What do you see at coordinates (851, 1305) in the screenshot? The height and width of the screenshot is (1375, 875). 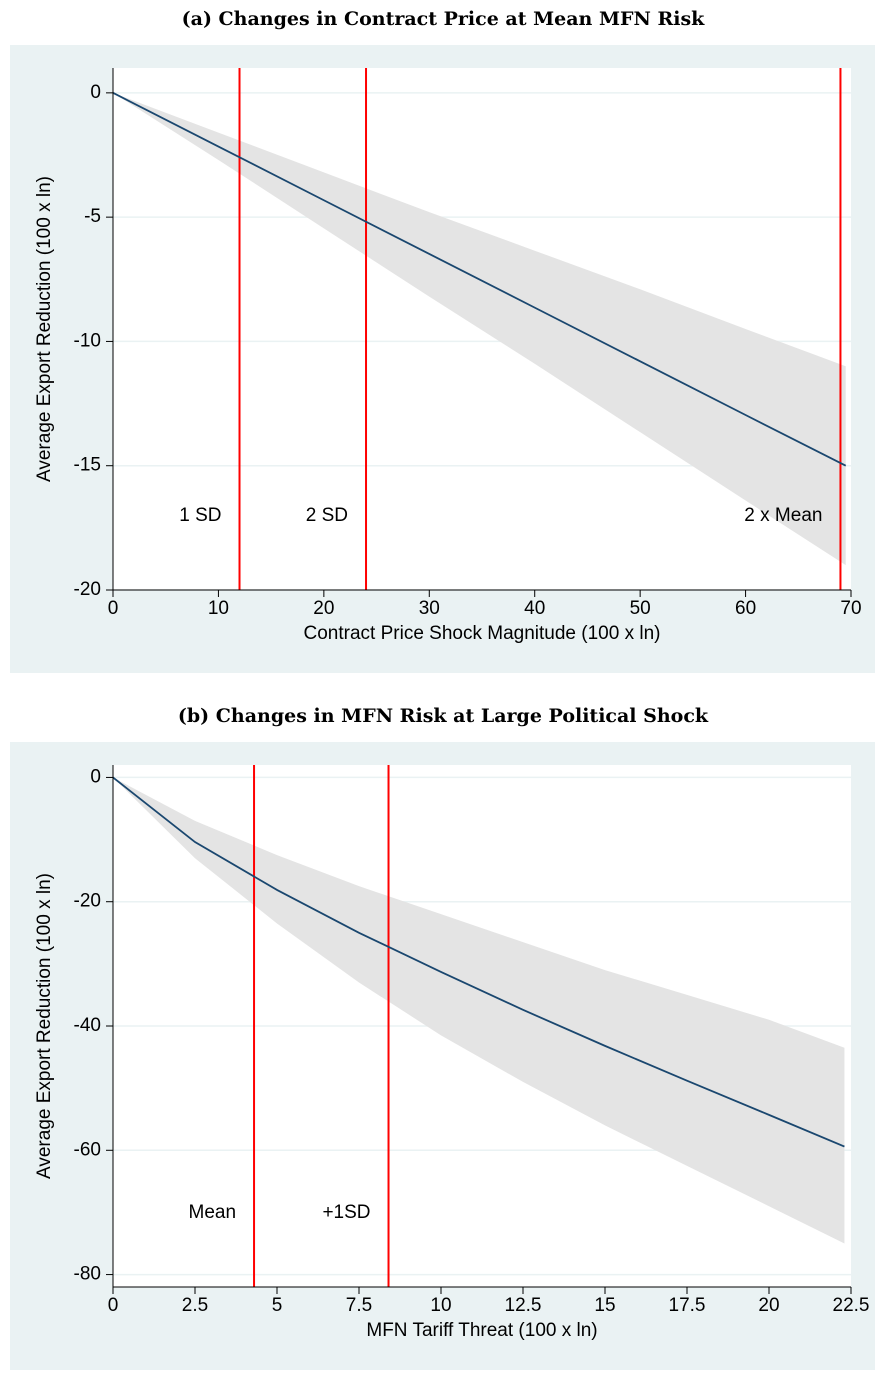 I see `x-tick-label: 22.5` at bounding box center [851, 1305].